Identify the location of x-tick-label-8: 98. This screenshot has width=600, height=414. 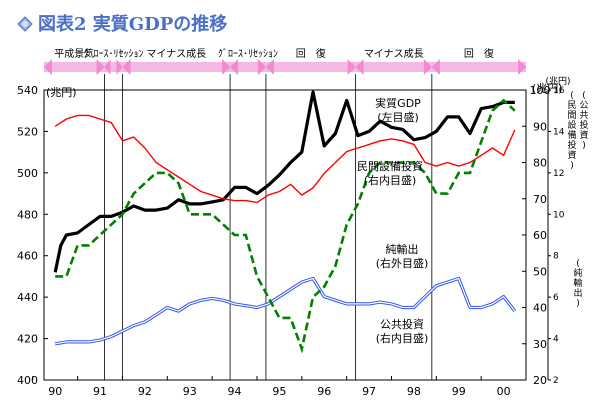
(414, 391).